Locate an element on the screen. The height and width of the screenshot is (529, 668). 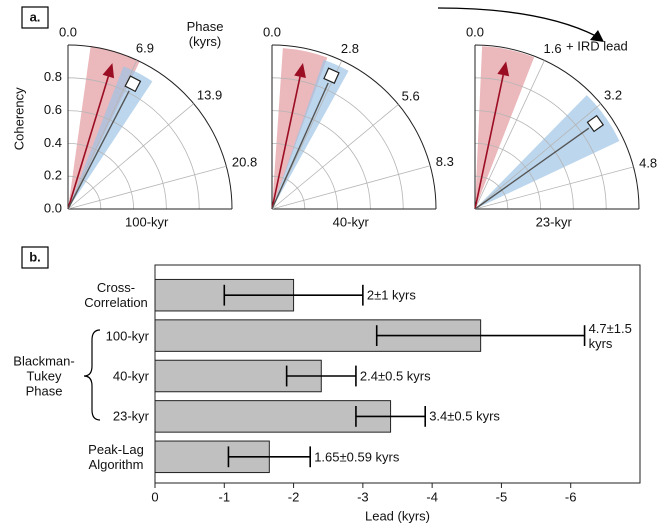
r-tick-label: 0.0 is located at coordinates (53, 207).